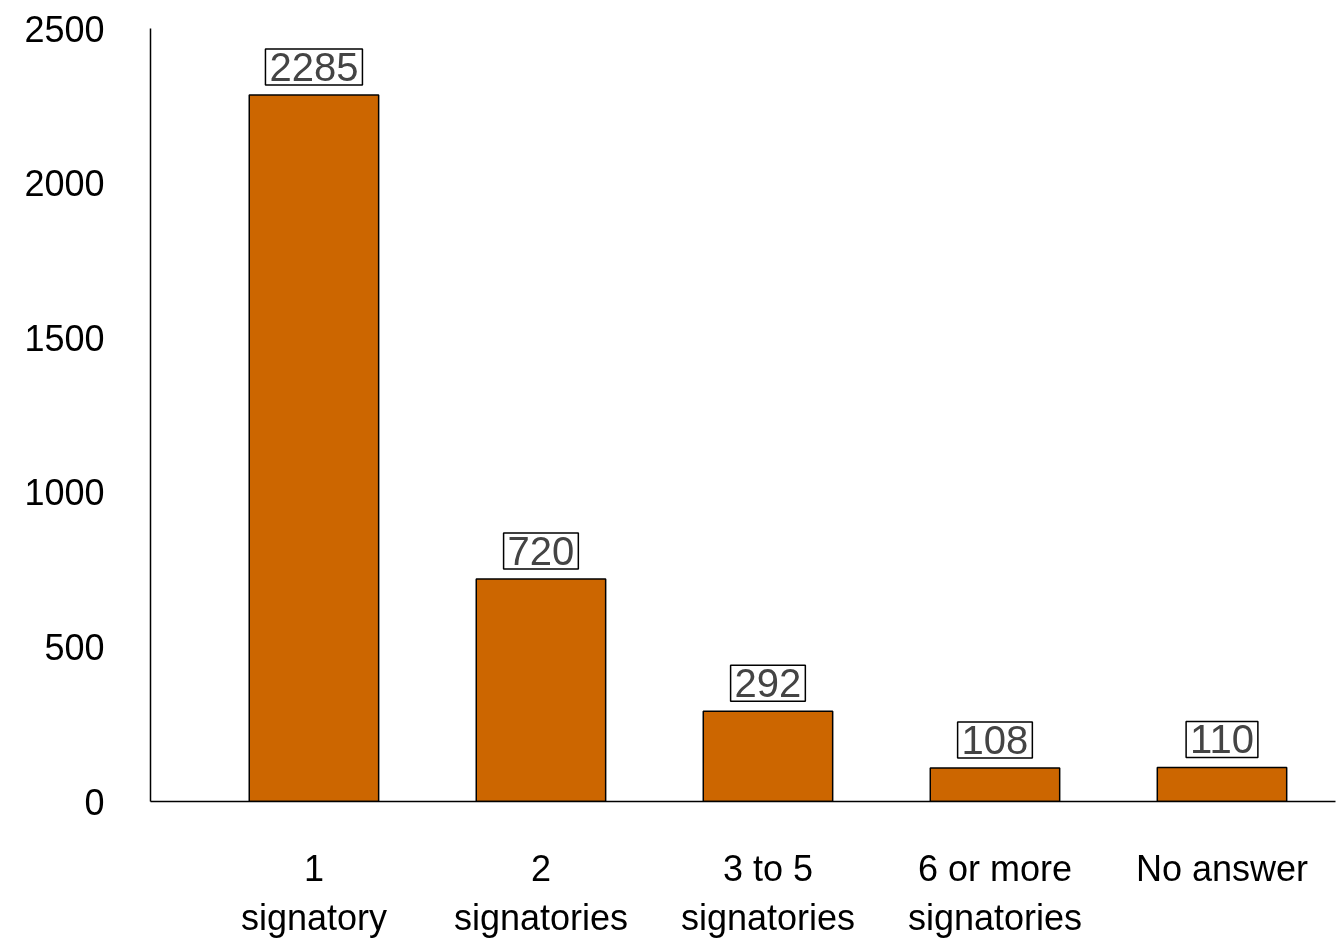  What do you see at coordinates (541, 550) in the screenshot?
I see `data-label: 720` at bounding box center [541, 550].